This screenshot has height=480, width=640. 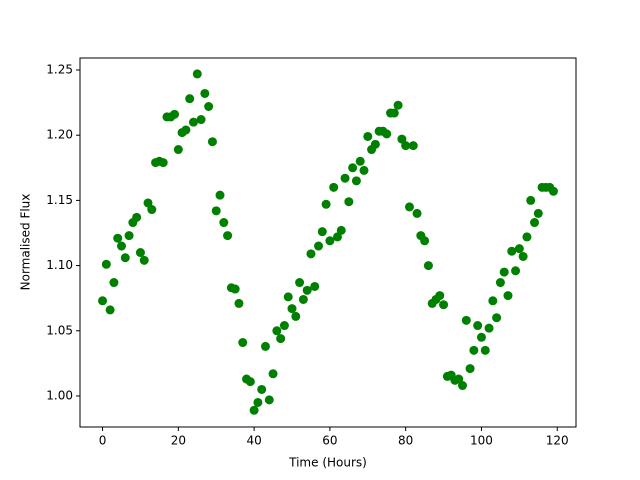 I want to click on x-tick-label: 120, so click(x=557, y=441).